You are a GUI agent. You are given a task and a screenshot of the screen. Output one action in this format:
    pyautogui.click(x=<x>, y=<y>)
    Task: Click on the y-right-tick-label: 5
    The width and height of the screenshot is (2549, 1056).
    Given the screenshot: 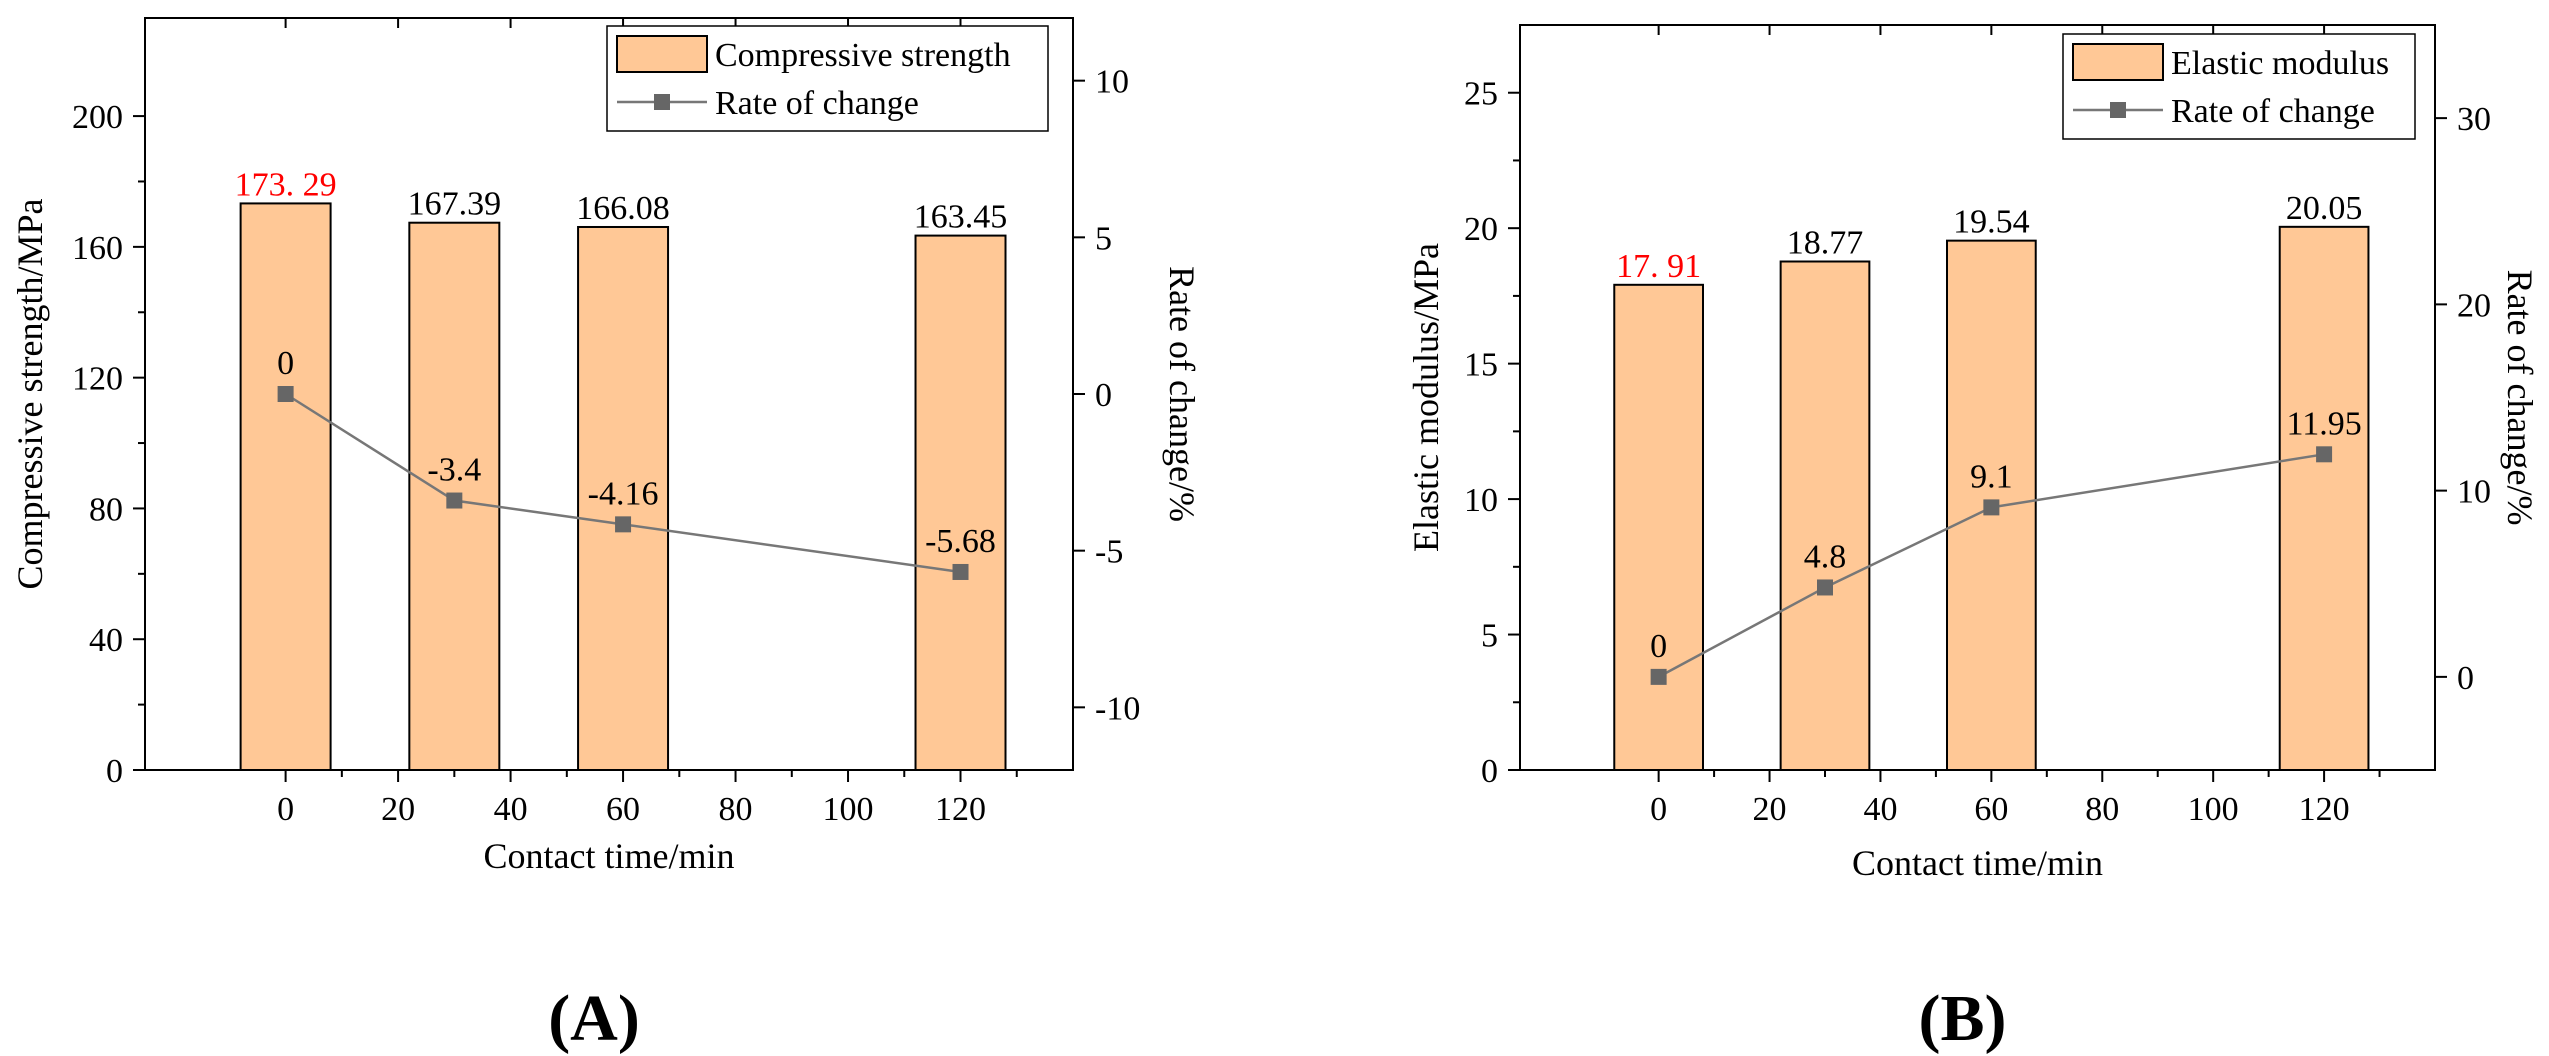 What is the action you would take?
    pyautogui.click(x=1103, y=238)
    